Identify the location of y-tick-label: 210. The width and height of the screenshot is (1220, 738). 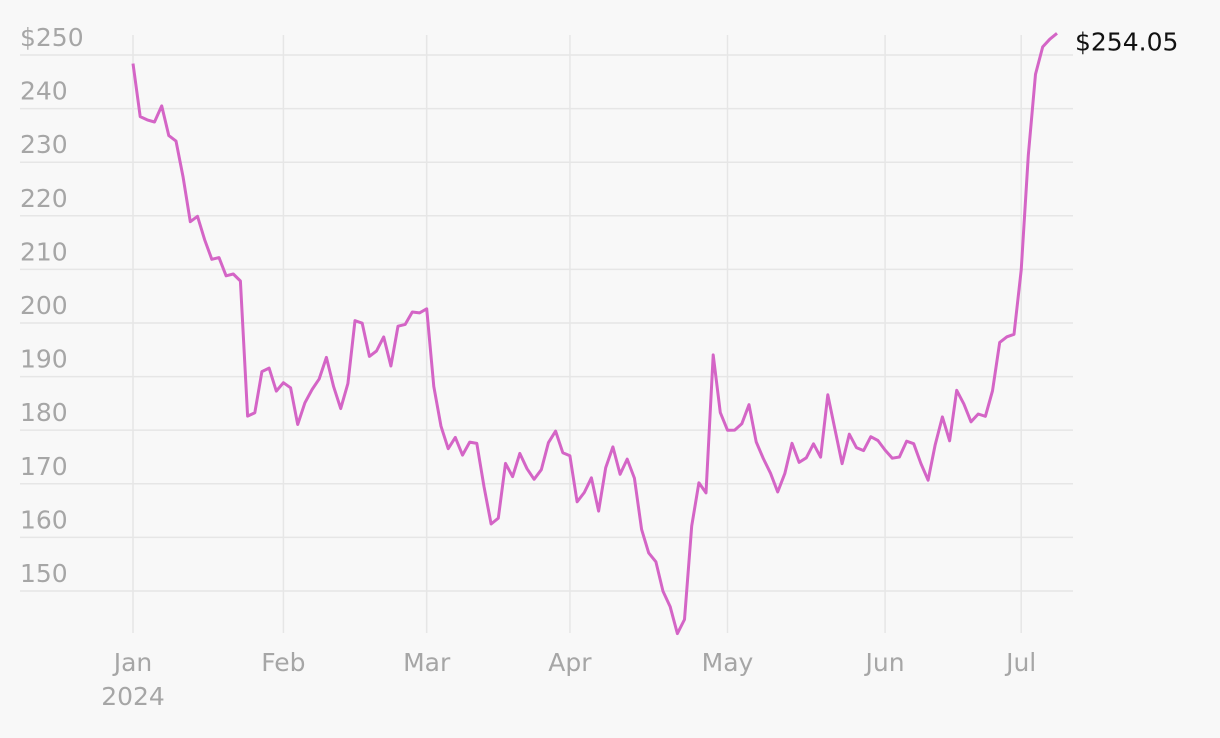
(44, 251).